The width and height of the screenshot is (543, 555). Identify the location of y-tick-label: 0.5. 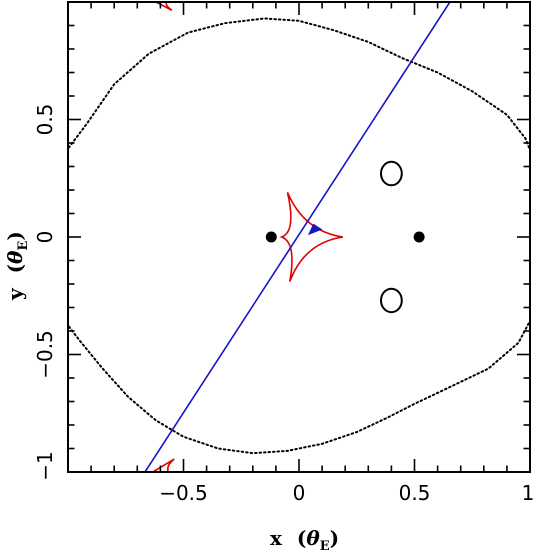
(45, 120).